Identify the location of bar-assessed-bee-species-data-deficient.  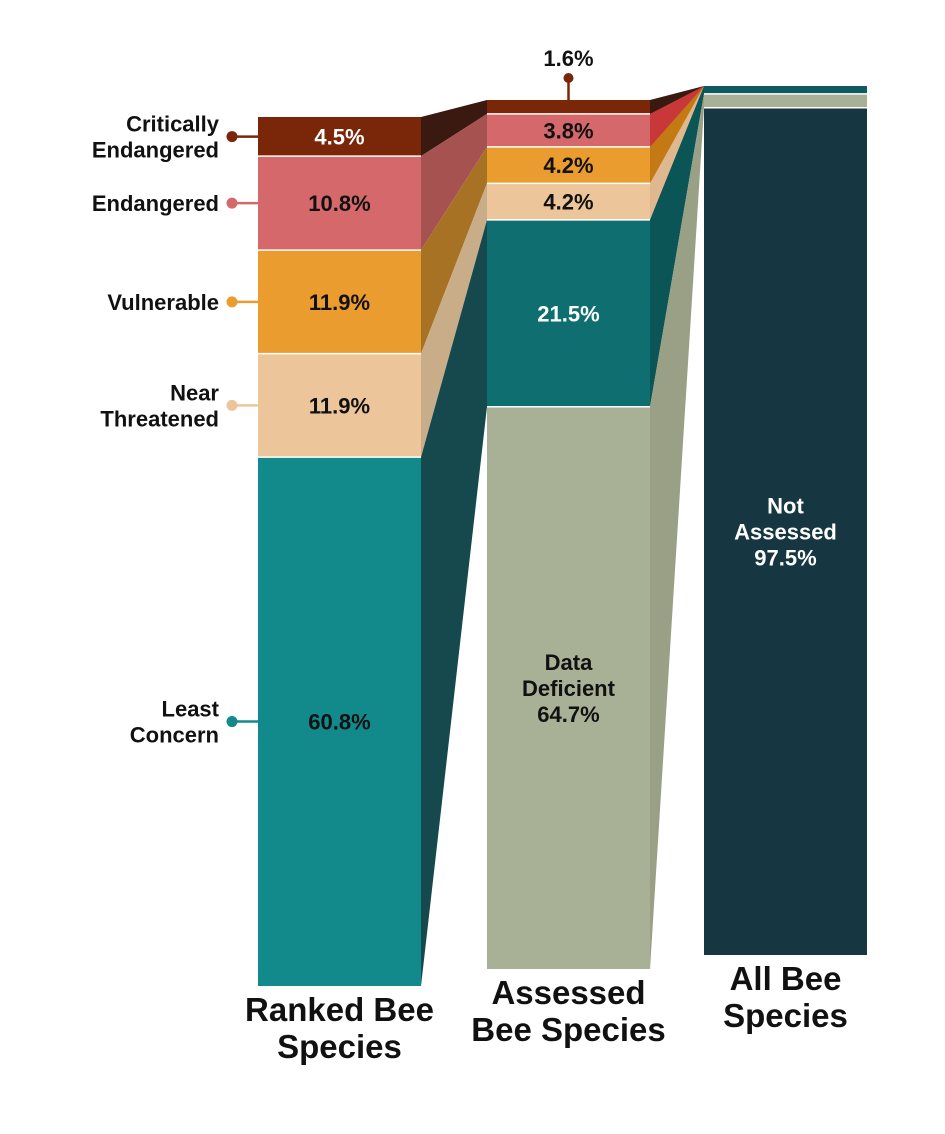
(568, 688).